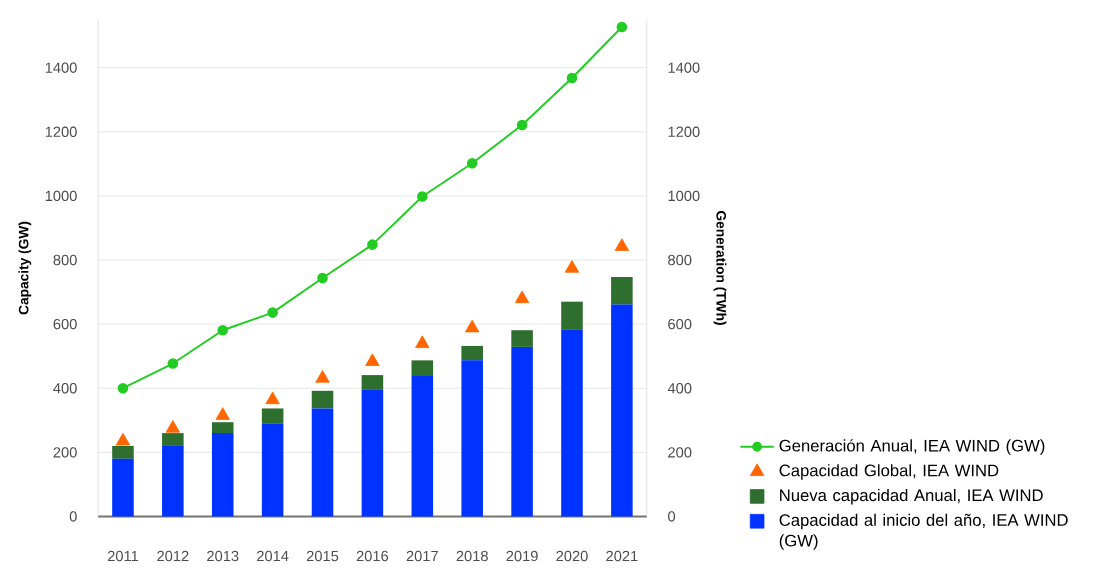 The height and width of the screenshot is (568, 1110). Describe the element at coordinates (273, 556) in the screenshot. I see `x-tick-label: 2014` at that location.